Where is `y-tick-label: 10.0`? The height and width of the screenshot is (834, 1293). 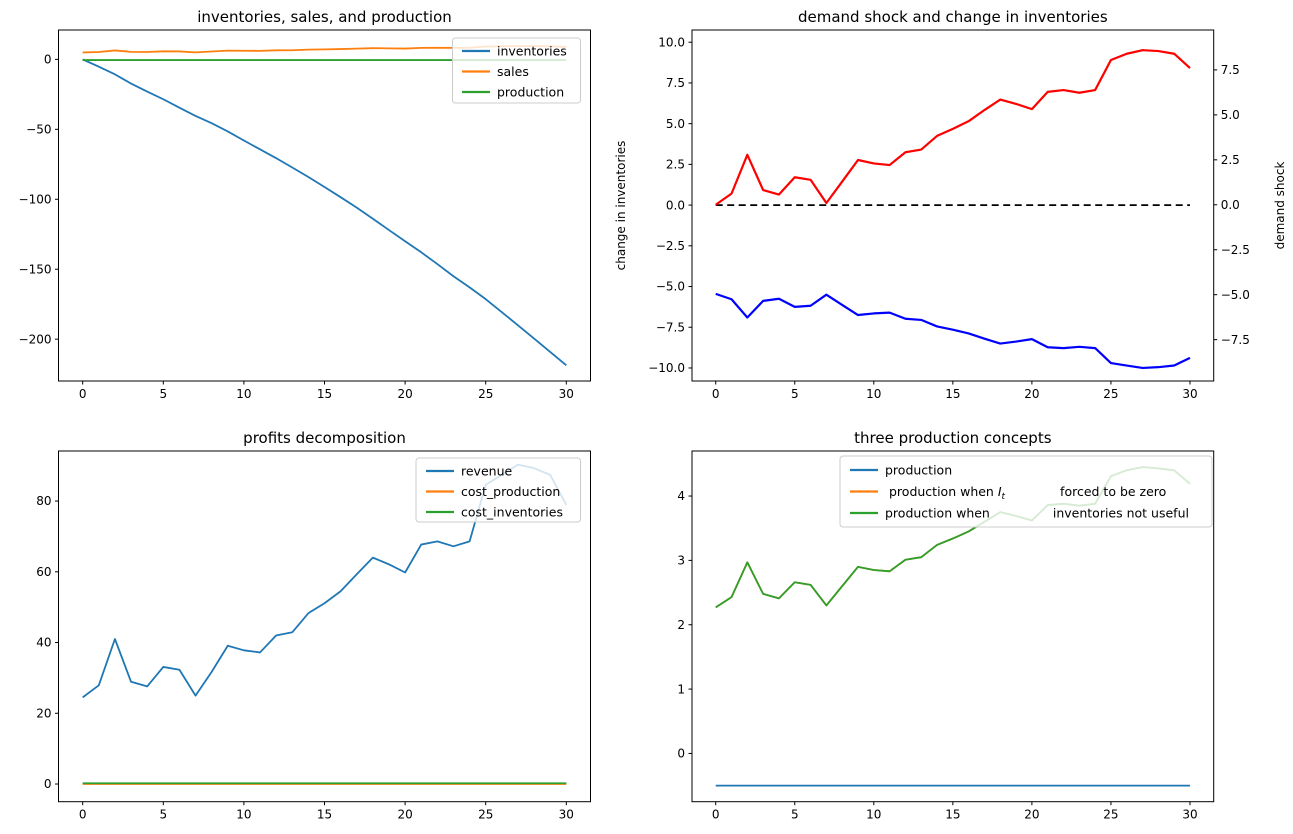 y-tick-label: 10.0 is located at coordinates (671, 42).